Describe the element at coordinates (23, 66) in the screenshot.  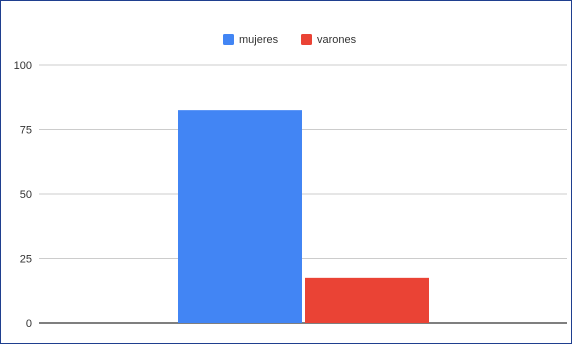
I see `y-tick-label: 100` at that location.